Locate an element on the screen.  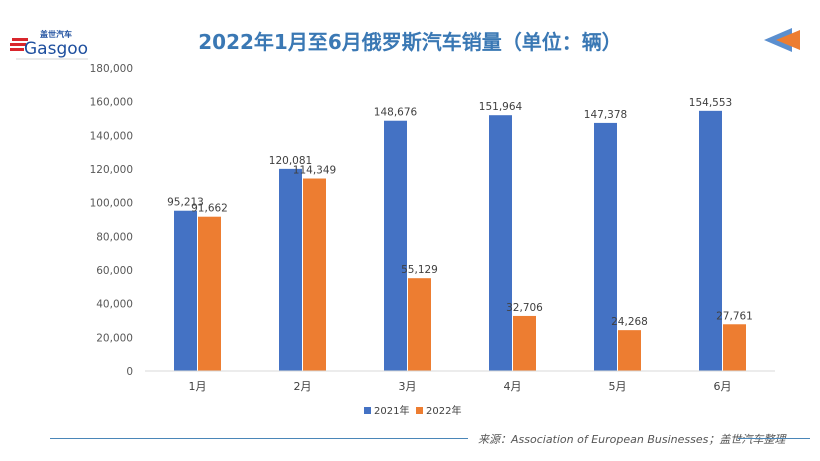
x-tick-label: 6月 is located at coordinates (723, 386).